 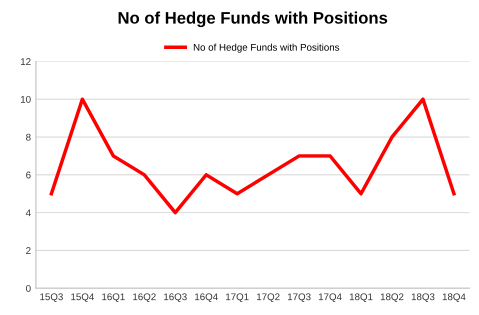 I want to click on x-tick-label: 15Q4, so click(x=82, y=297).